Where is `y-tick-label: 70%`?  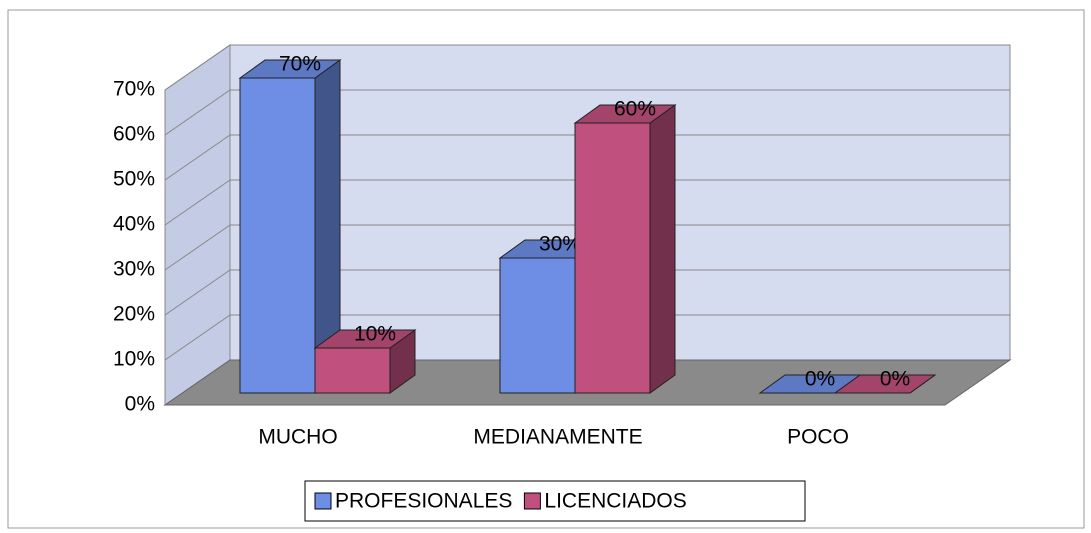
y-tick-label: 70% is located at coordinates (134, 89).